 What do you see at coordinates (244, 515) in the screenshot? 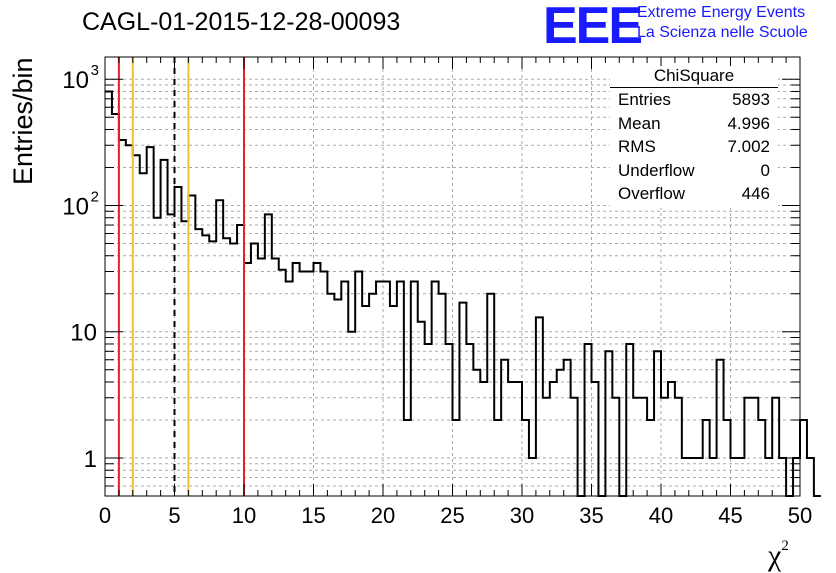
I see `x-tick-label: 10` at bounding box center [244, 515].